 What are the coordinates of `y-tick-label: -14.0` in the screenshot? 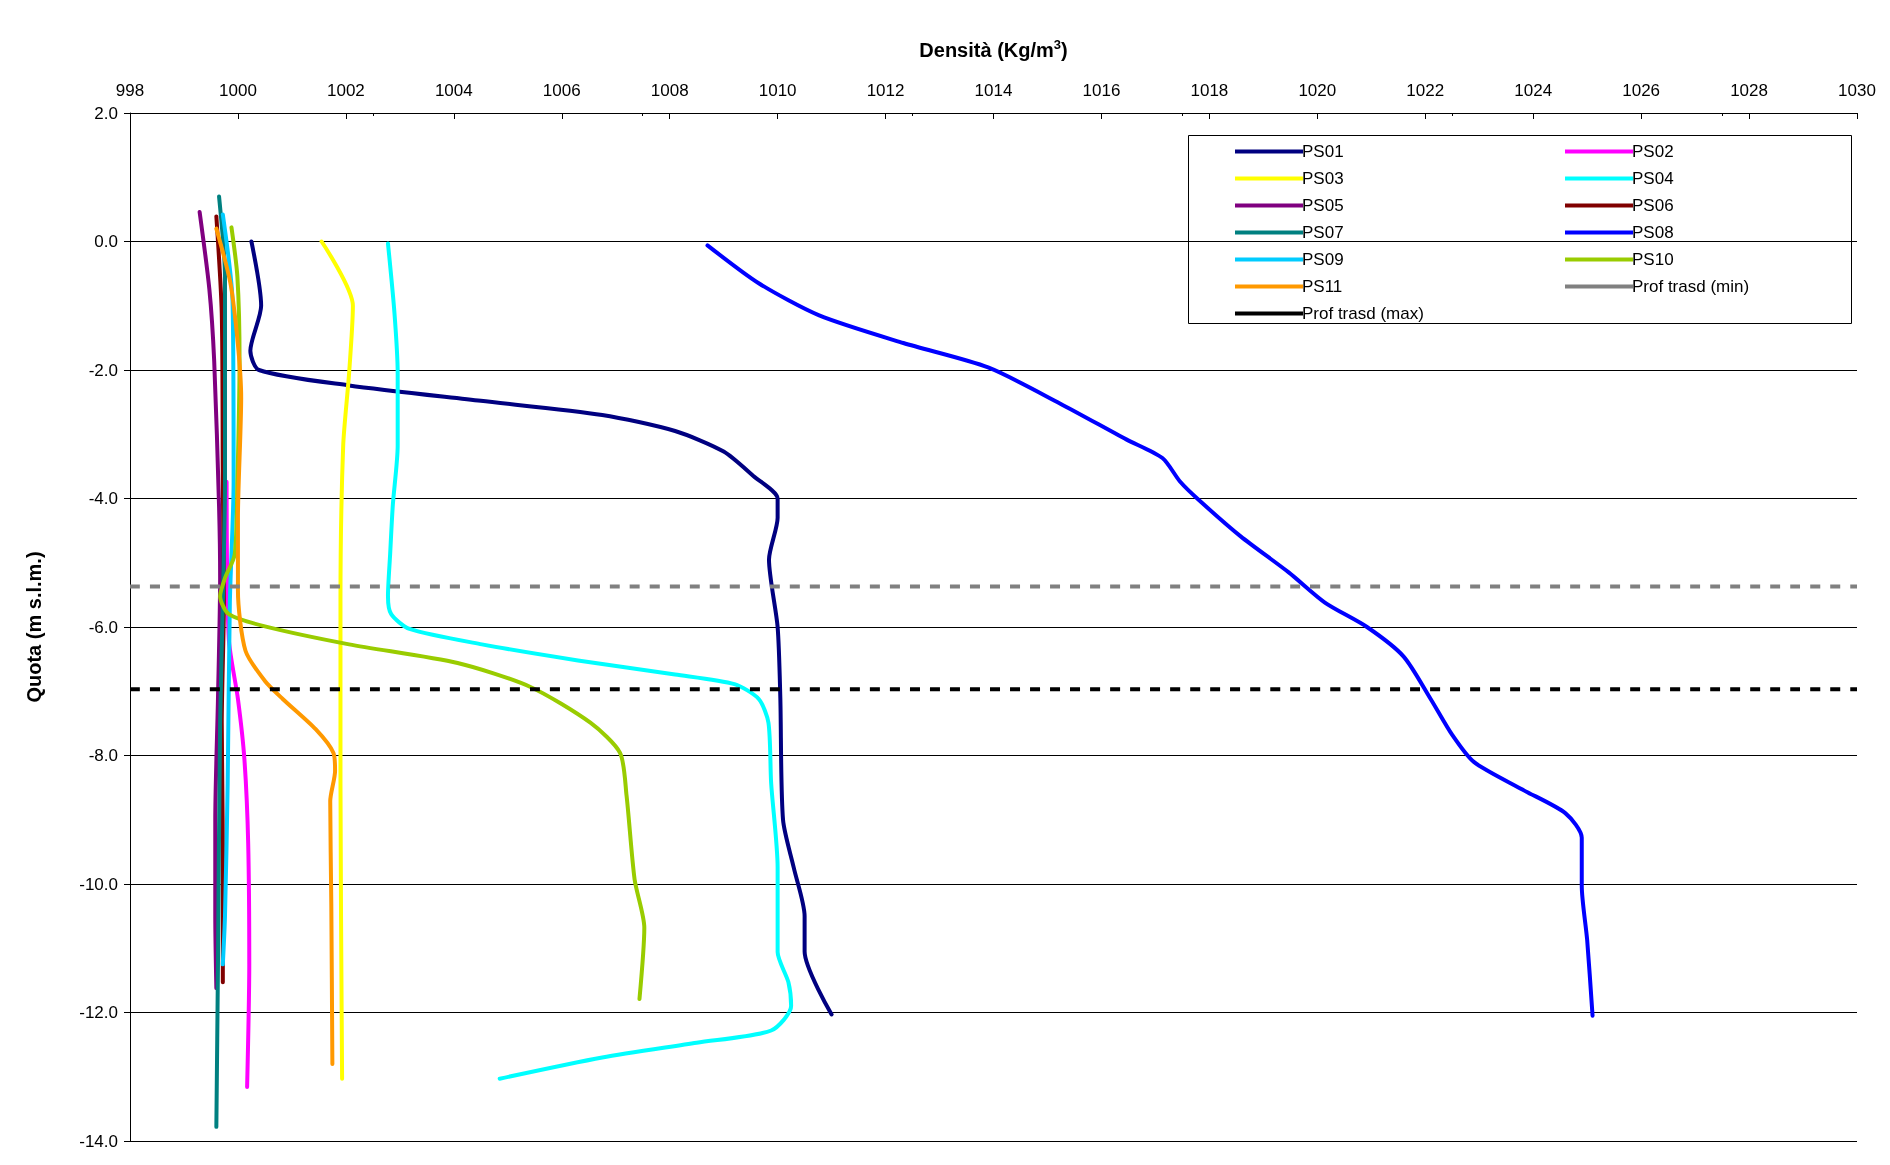 It's located at (98, 1141).